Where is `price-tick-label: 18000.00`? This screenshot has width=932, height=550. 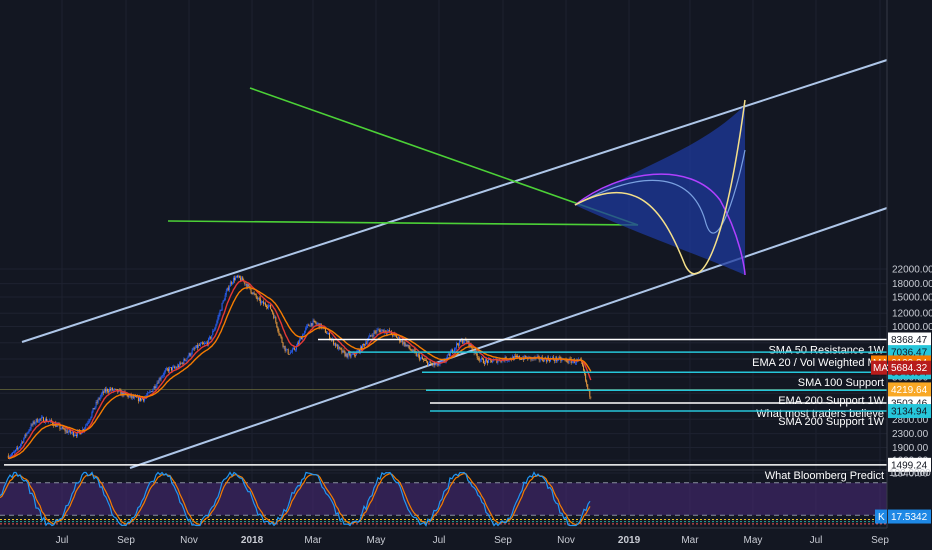
price-tick-label: 18000.00 is located at coordinates (912, 284).